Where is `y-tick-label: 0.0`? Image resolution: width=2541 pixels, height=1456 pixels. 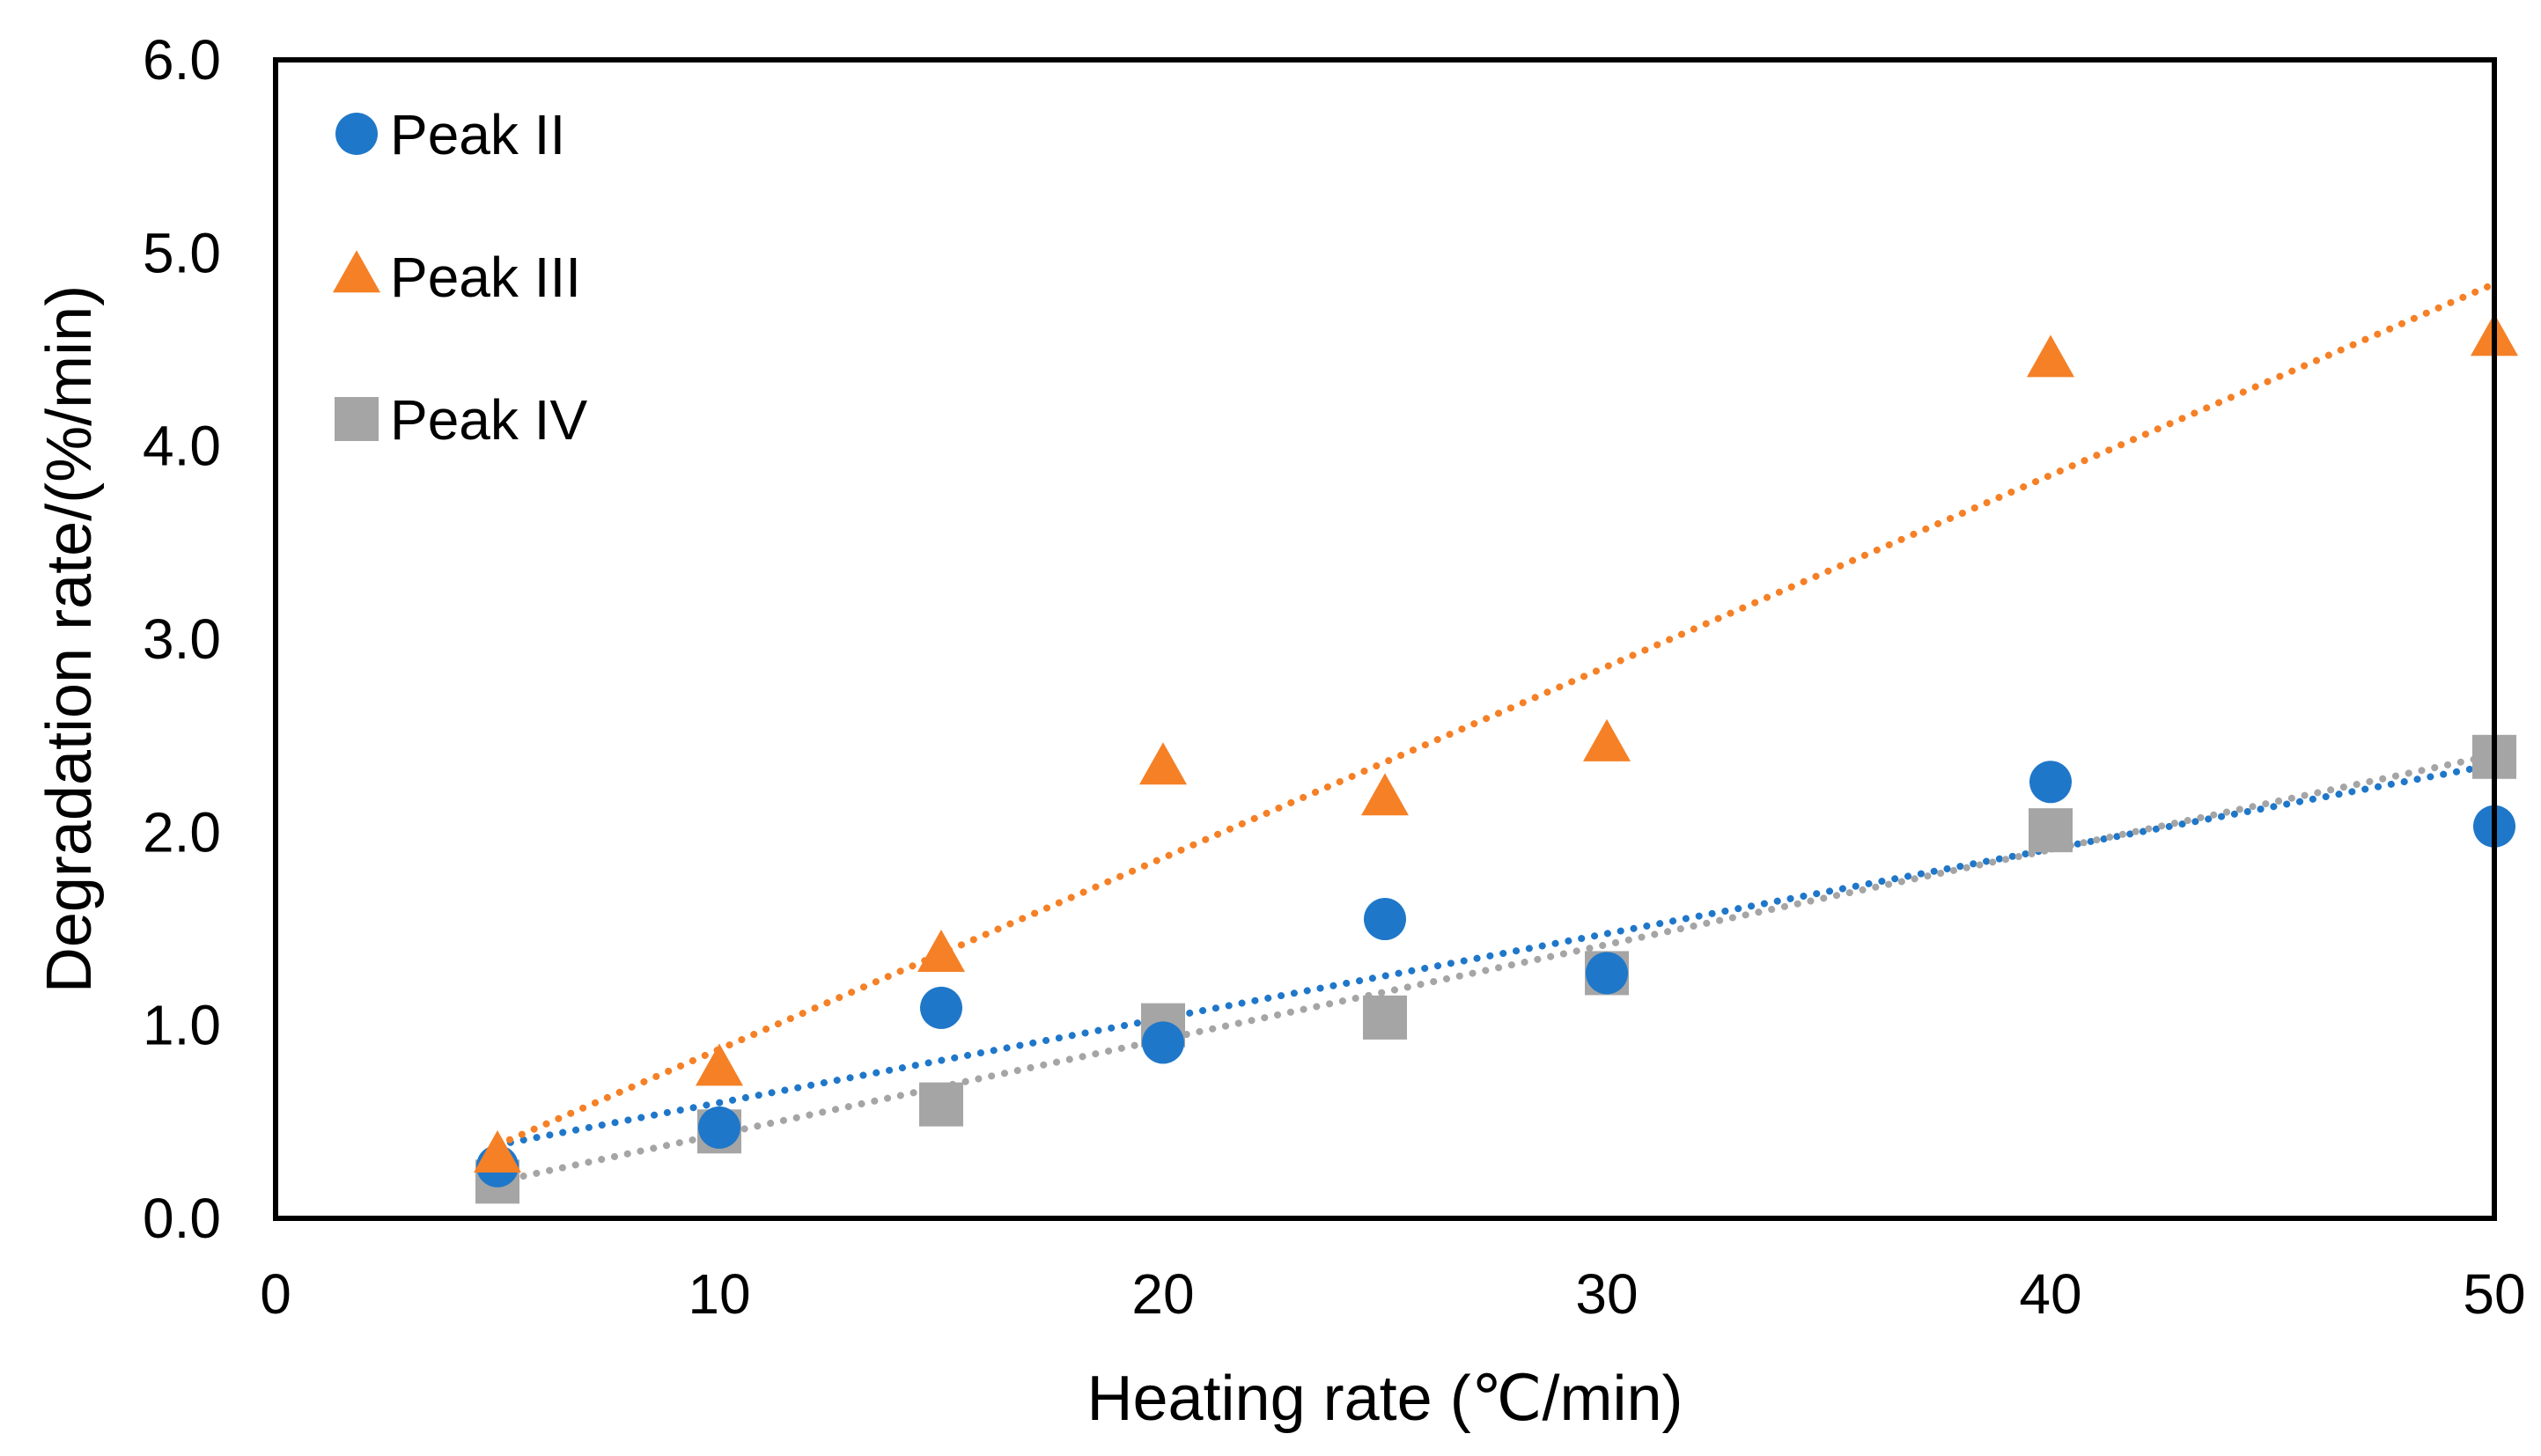
y-tick-label: 0.0 is located at coordinates (182, 1218).